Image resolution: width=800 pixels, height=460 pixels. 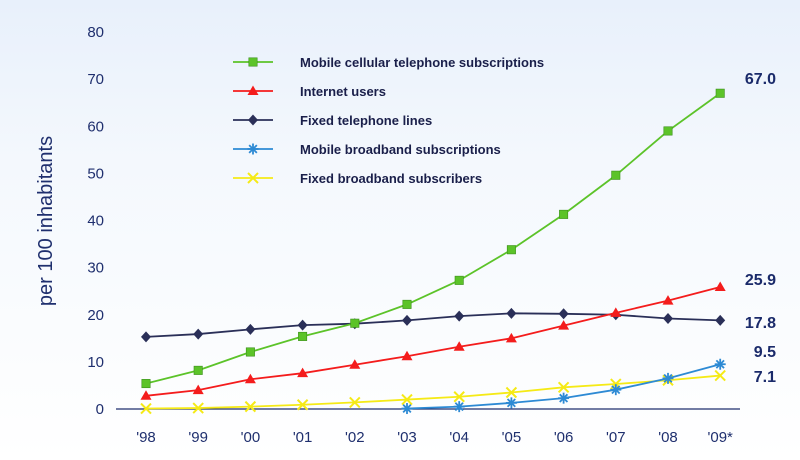 What do you see at coordinates (95, 32) in the screenshot?
I see `y-tick-label: 80` at bounding box center [95, 32].